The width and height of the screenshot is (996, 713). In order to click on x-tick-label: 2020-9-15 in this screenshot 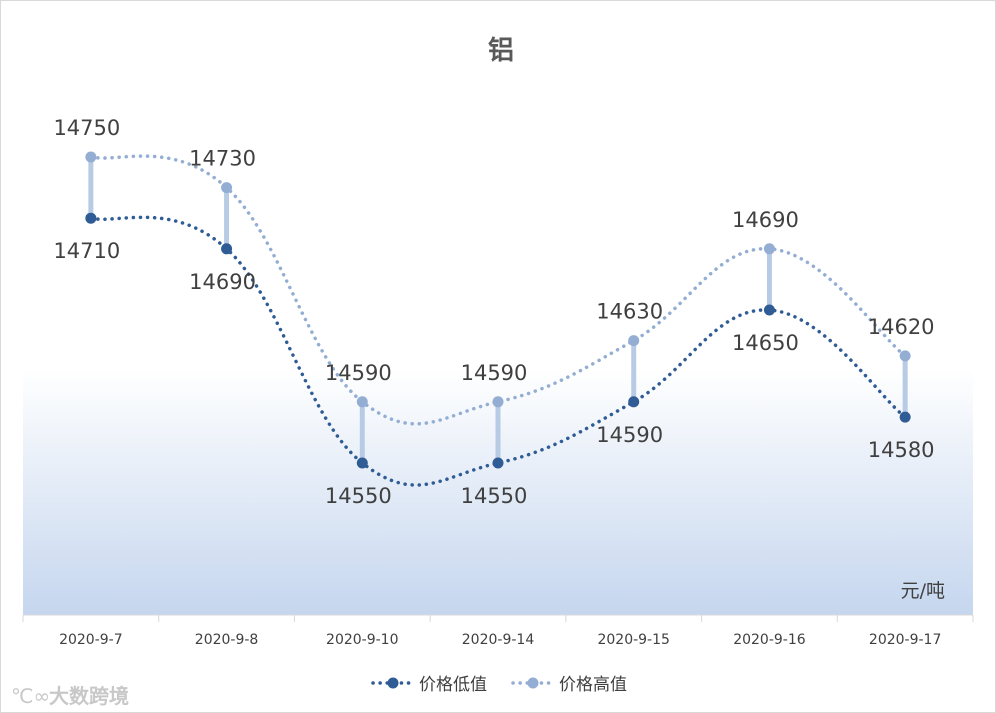, I will do `click(633, 640)`.